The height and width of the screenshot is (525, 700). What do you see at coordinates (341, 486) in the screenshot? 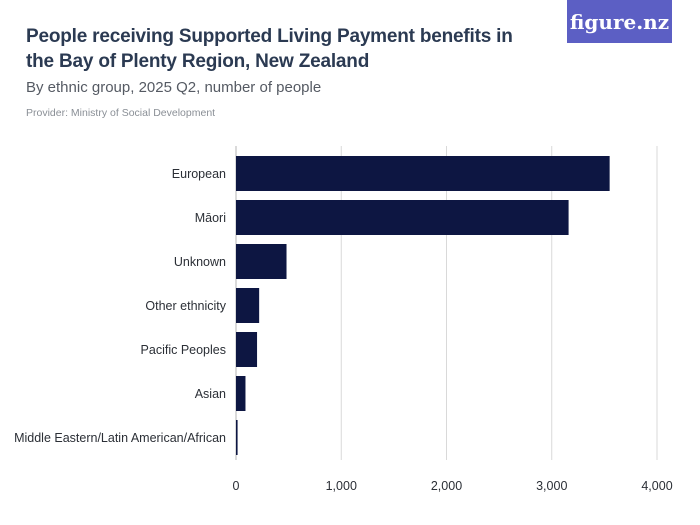
I see `x-tick-label: 1,000` at bounding box center [341, 486].